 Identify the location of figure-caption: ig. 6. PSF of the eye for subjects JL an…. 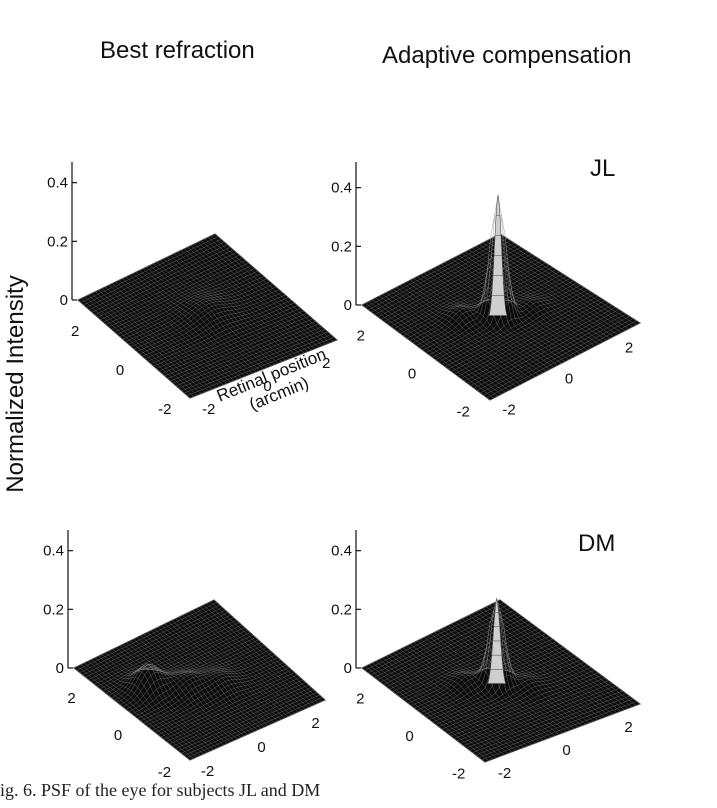
(160, 790).